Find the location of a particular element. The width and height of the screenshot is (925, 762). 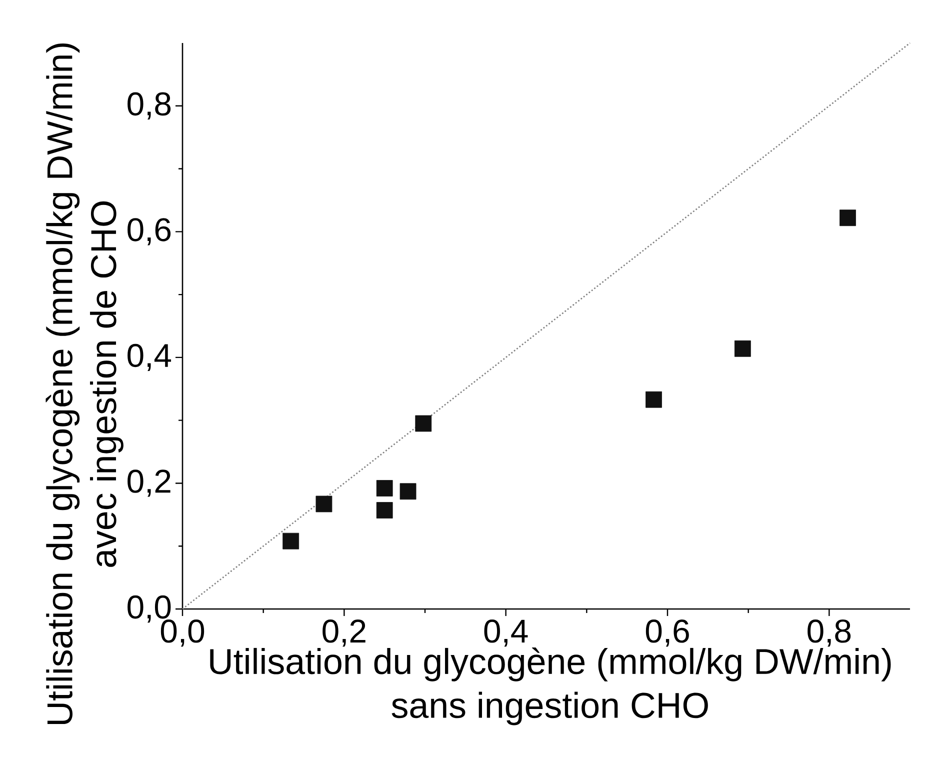

y-tick-label: 0,4 is located at coordinates (150, 358).